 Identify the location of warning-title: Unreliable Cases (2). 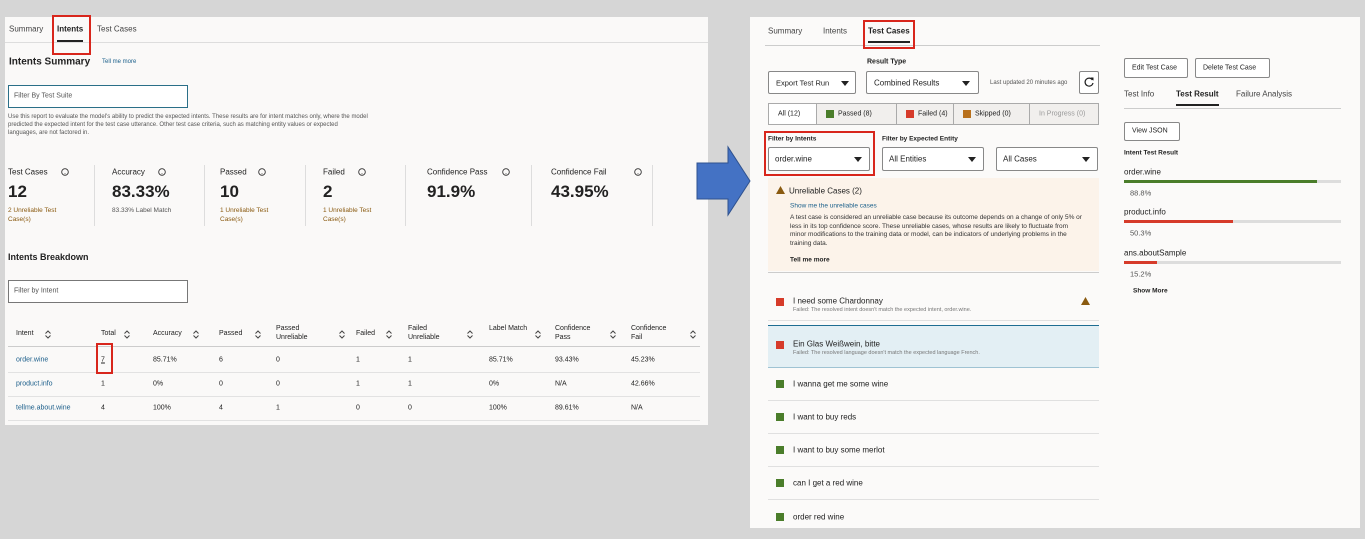
(825, 191).